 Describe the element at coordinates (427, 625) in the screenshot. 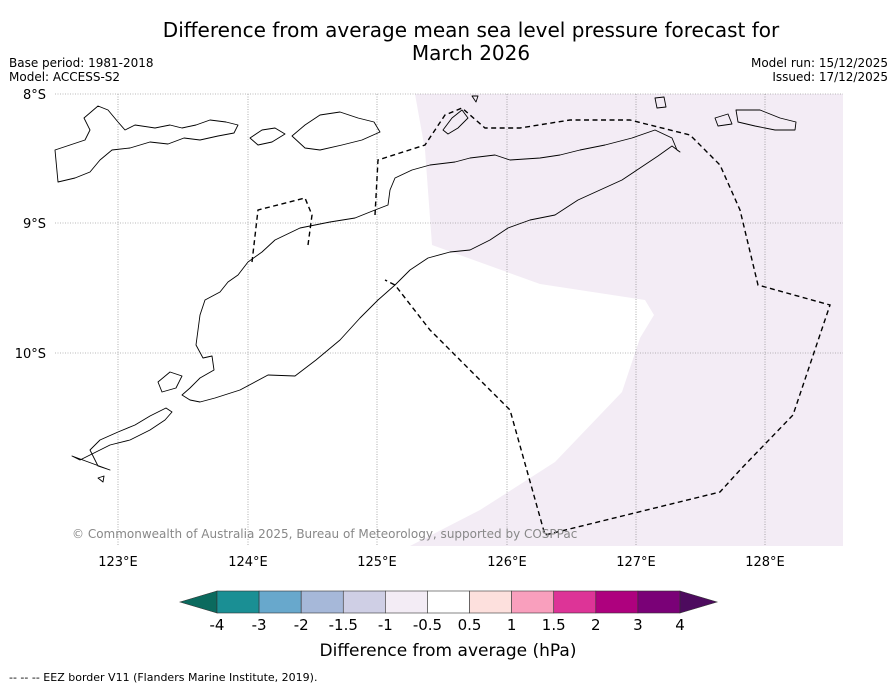

I see `colorbar-tick-label: -0.5` at that location.